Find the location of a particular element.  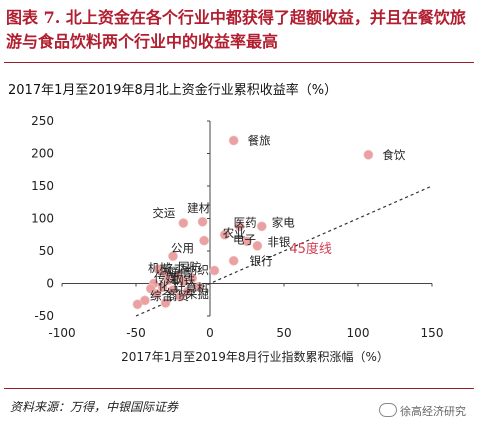

point-label: 农业 is located at coordinates (234, 233).